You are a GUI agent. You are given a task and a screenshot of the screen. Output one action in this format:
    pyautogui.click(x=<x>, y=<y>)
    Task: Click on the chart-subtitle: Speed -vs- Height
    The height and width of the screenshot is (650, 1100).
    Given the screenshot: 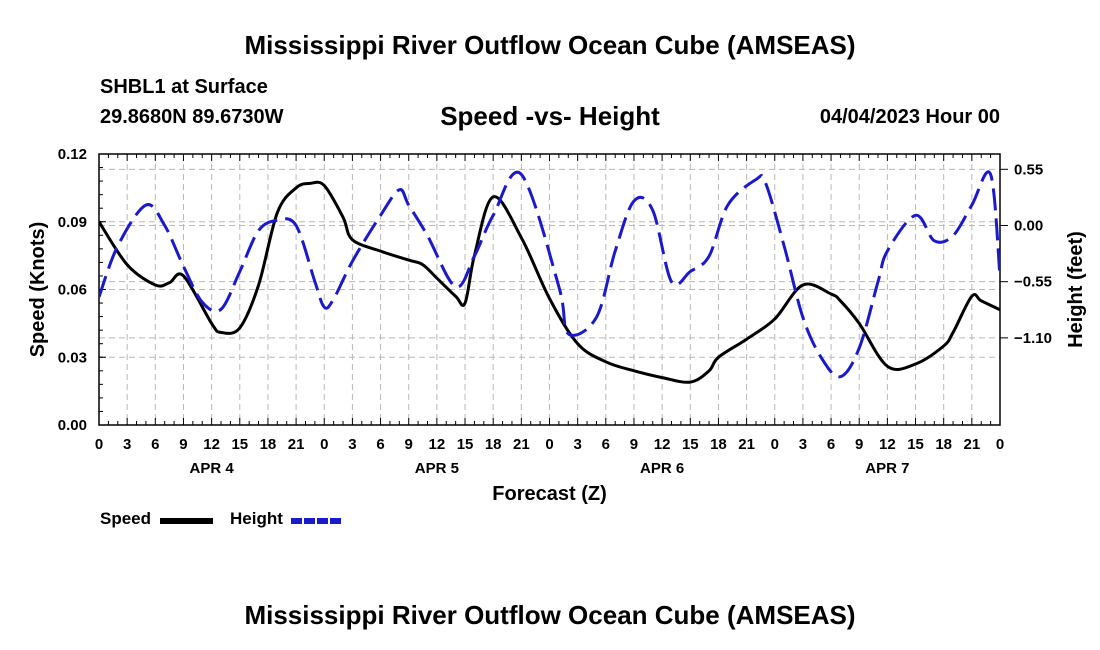 What is the action you would take?
    pyautogui.click(x=550, y=116)
    